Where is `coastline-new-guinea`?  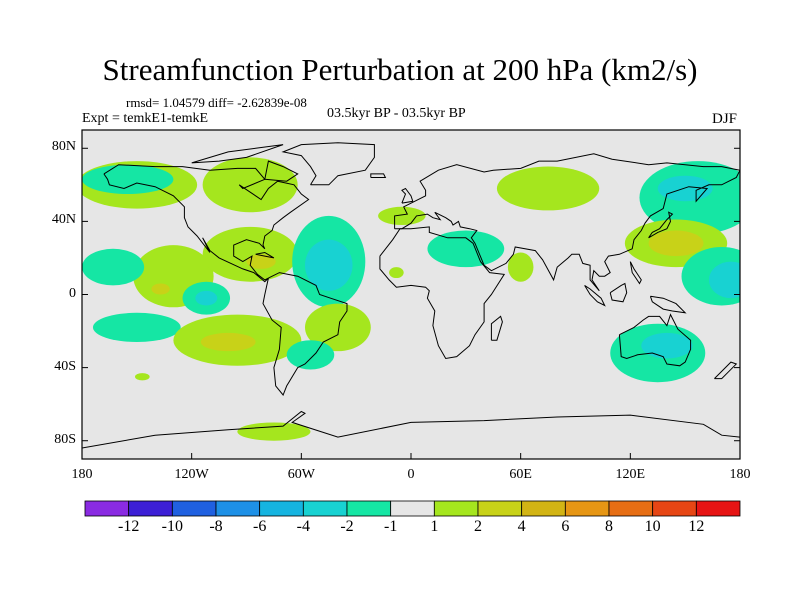 coastline-new-guinea is located at coordinates (668, 304).